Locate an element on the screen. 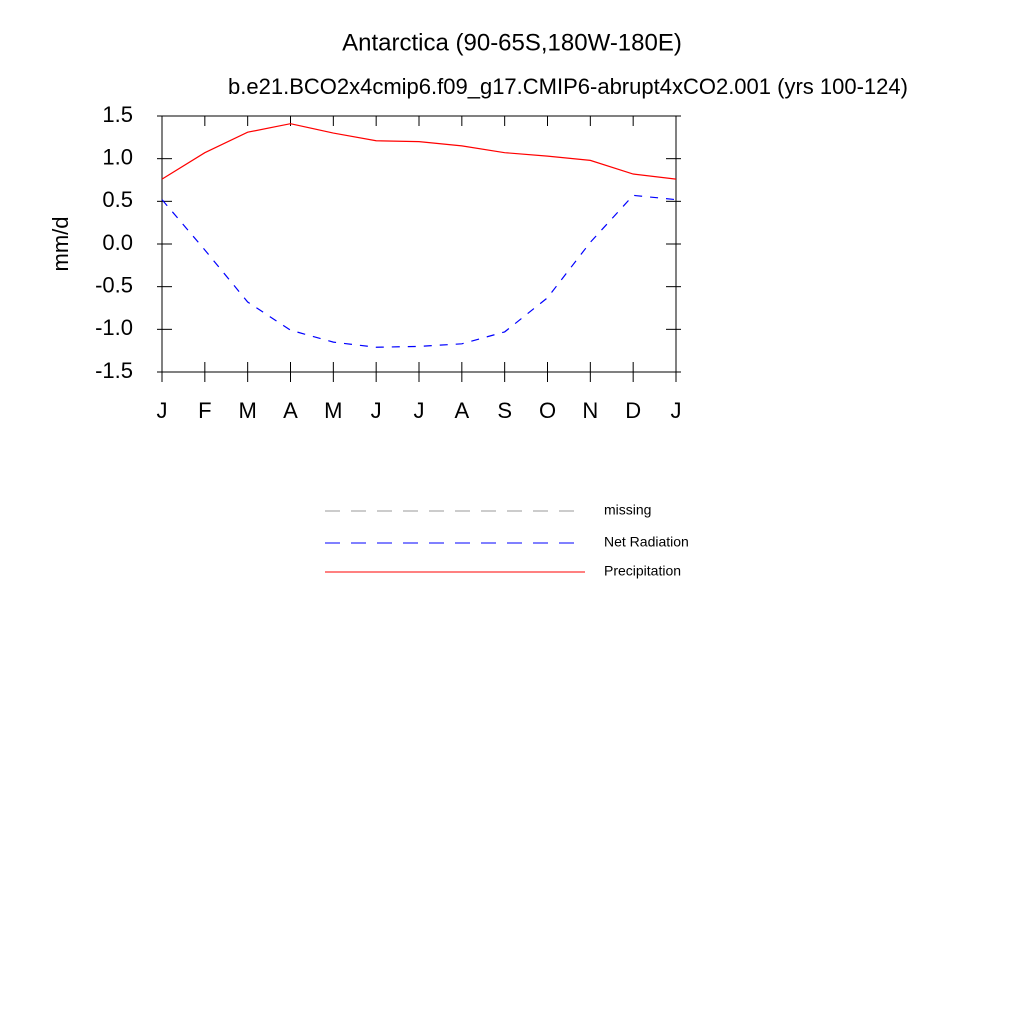 The width and height of the screenshot is (1024, 1029). y-axis-label: mm/d is located at coordinates (60, 244).